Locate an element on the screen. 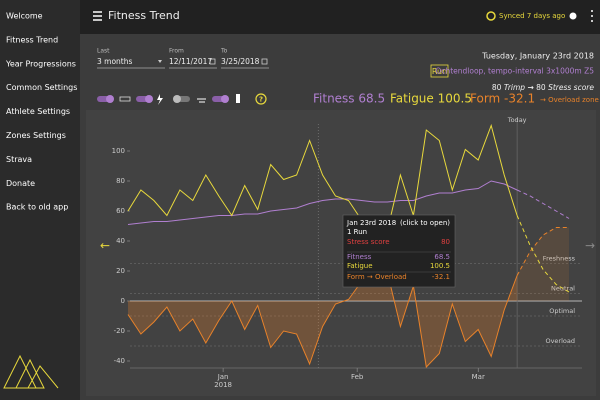 This screenshot has width=600, height=400. activity-date: Tuesday, January 23rd 2018 is located at coordinates (537, 56).